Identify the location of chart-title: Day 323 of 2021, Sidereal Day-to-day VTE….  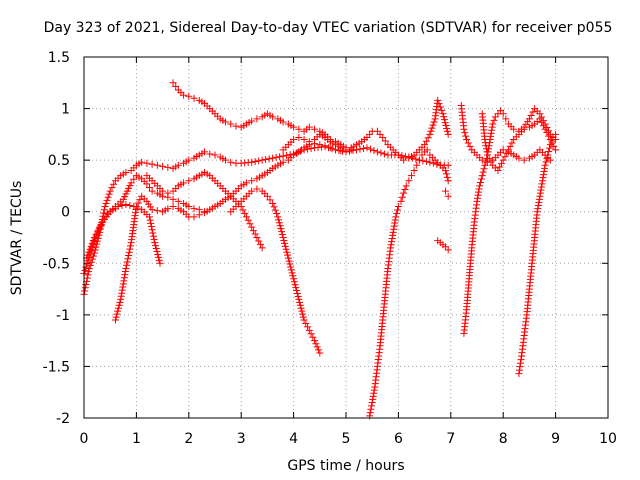
(328, 28).